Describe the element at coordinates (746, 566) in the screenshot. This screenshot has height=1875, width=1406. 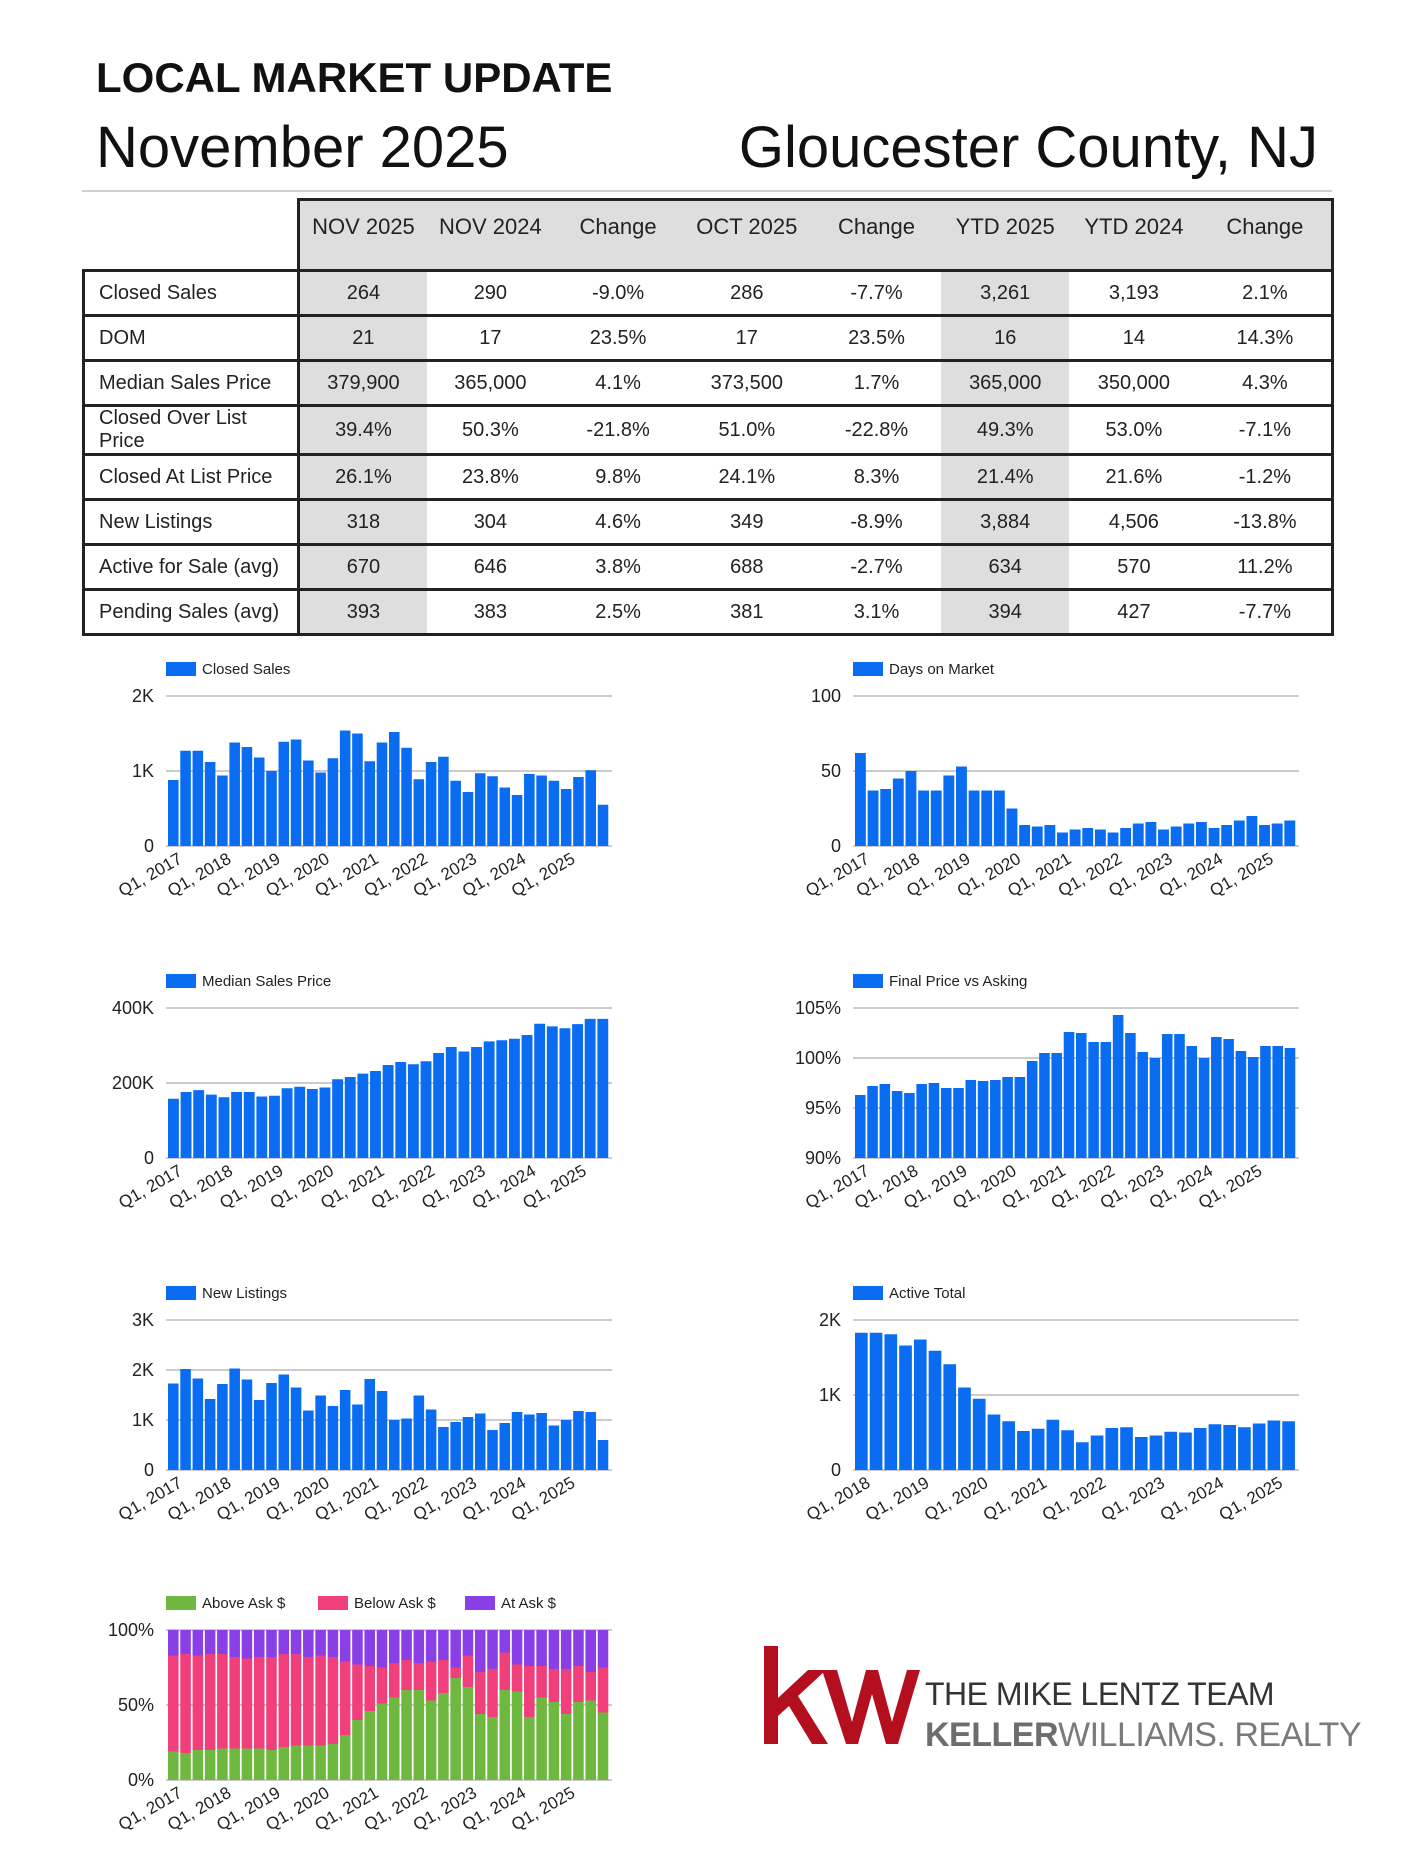
I see `table-cell: 688` at that location.